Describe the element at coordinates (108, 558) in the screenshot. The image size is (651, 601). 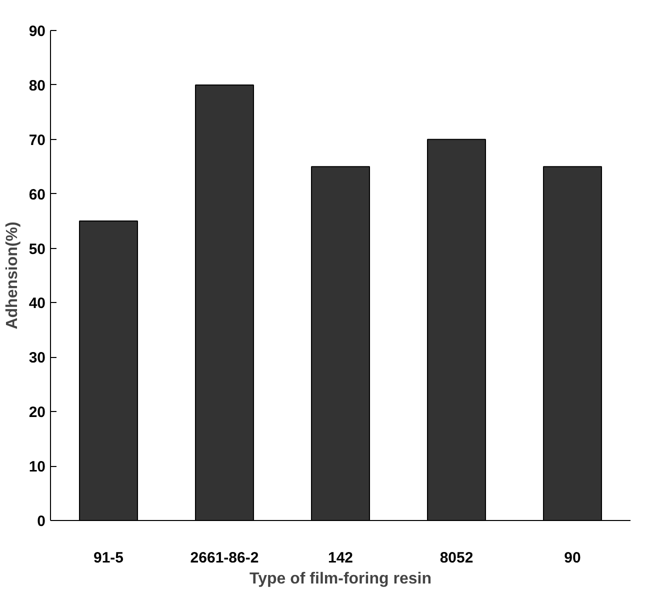
I see `x-tick-label: 91-5` at that location.